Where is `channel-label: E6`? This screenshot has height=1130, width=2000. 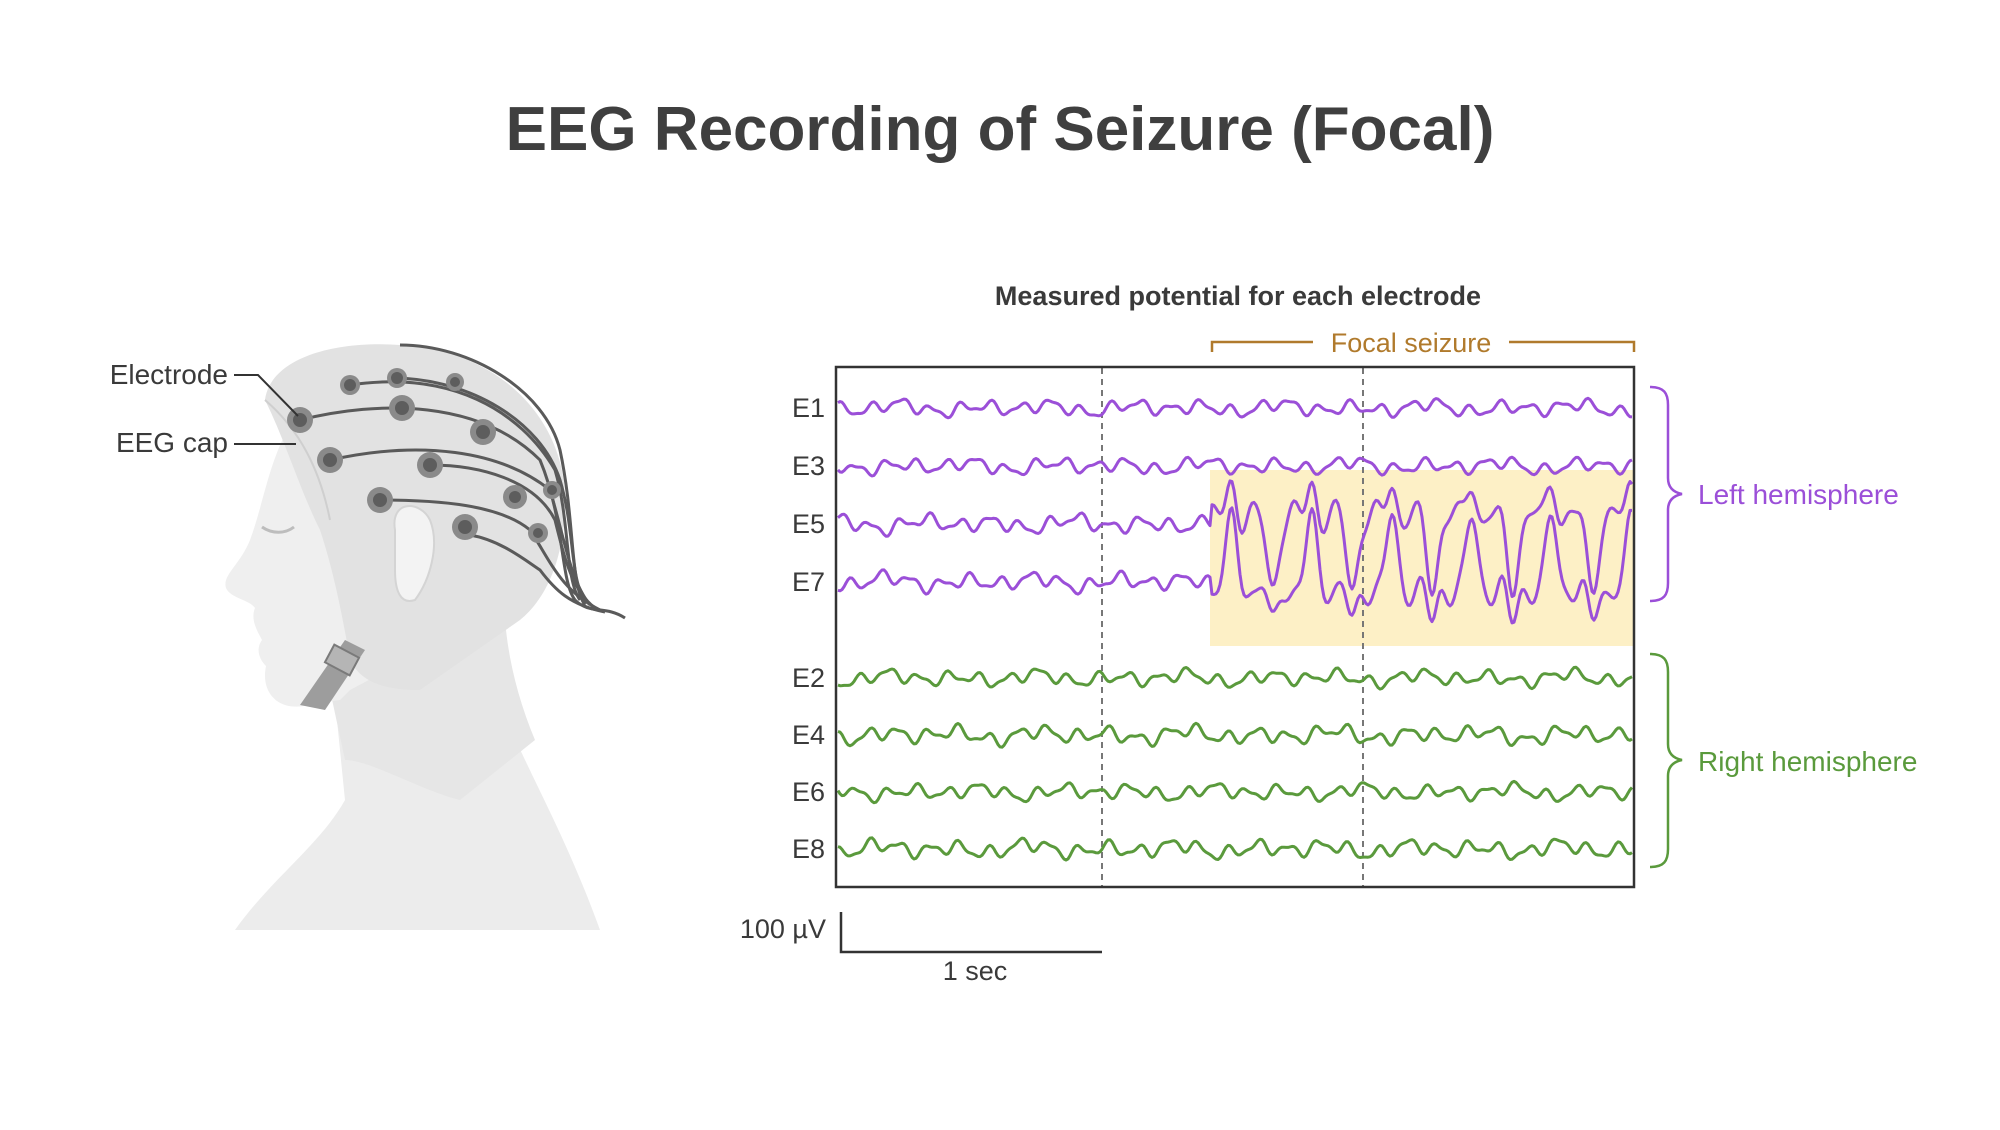
channel-label: E6 is located at coordinates (808, 792).